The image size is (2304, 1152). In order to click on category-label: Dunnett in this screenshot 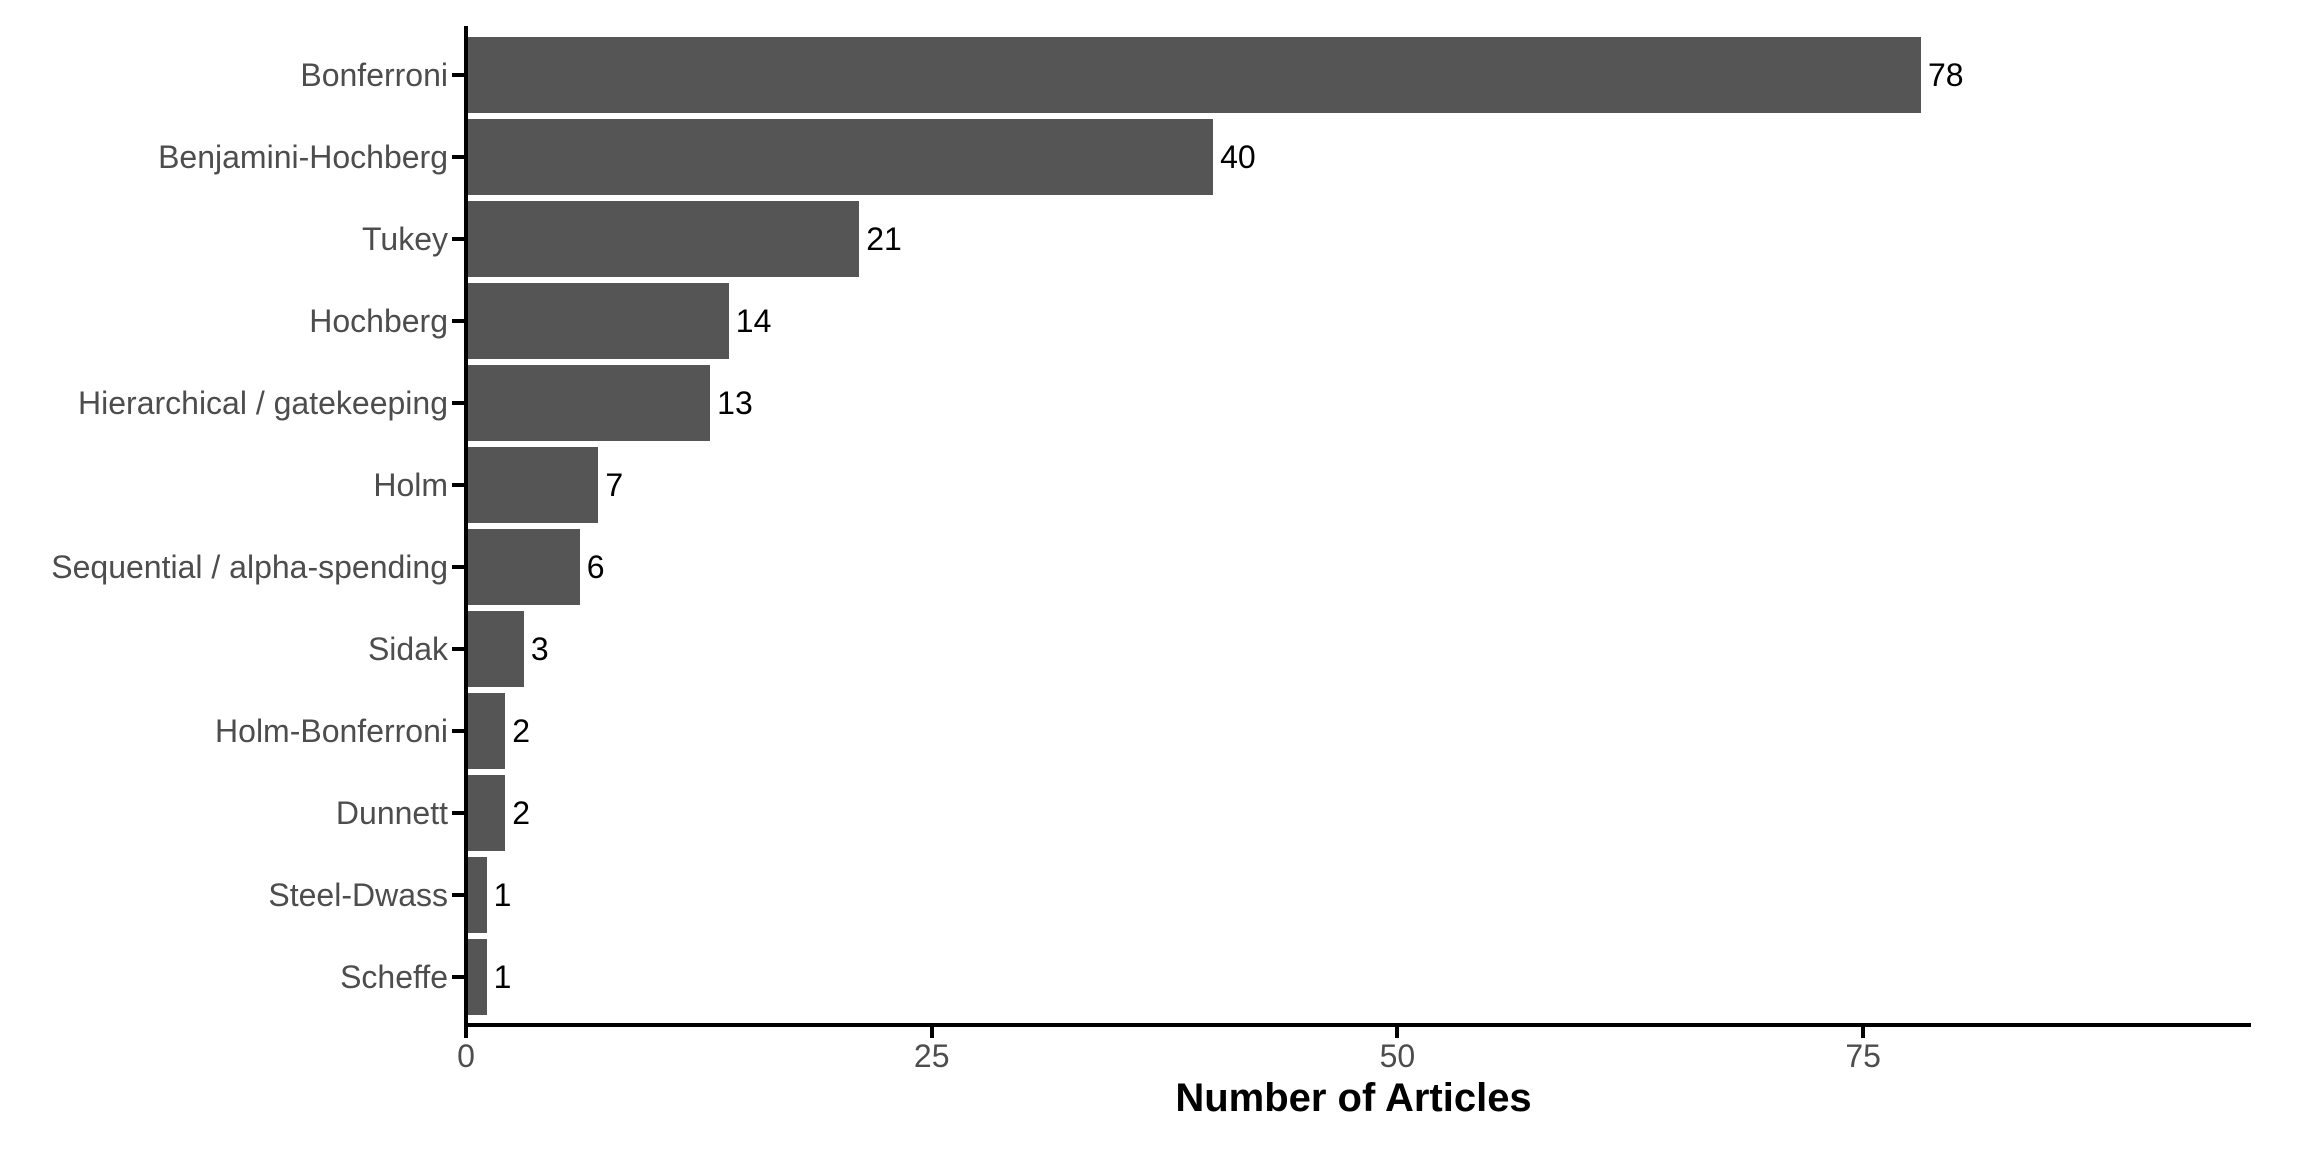, I will do `click(391, 813)`.